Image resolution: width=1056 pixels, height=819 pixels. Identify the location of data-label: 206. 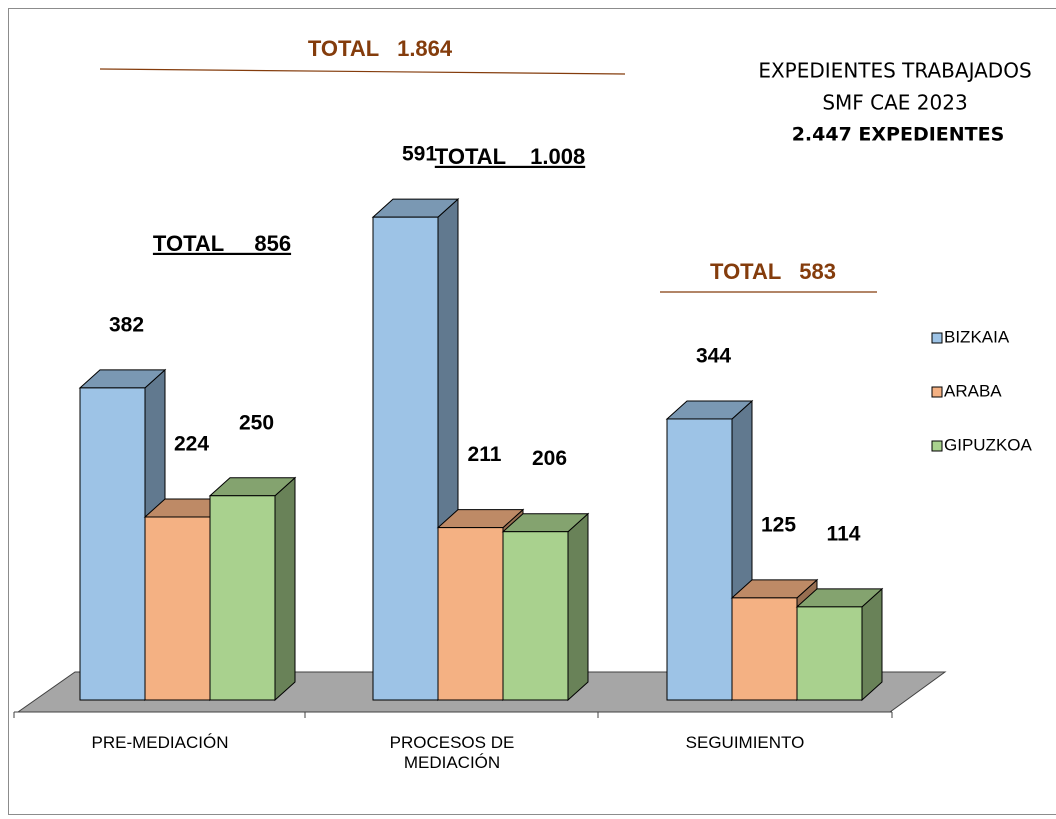
(549, 458).